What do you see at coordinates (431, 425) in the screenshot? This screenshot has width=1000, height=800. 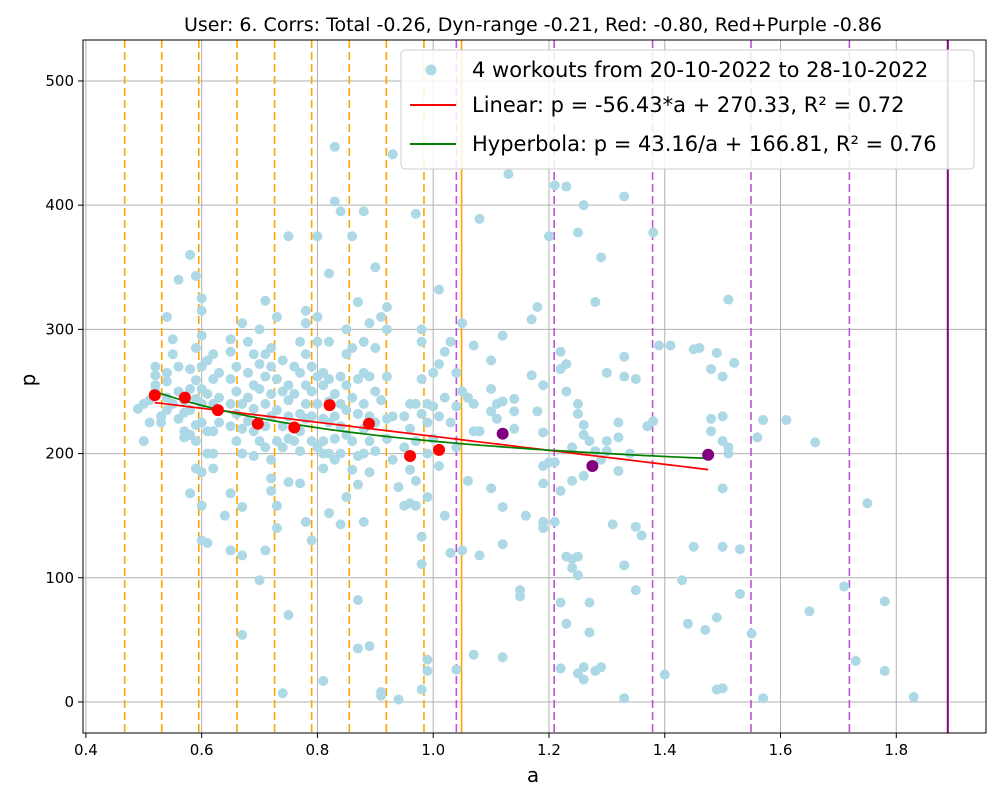 I see `hyperbola-fit-line` at bounding box center [431, 425].